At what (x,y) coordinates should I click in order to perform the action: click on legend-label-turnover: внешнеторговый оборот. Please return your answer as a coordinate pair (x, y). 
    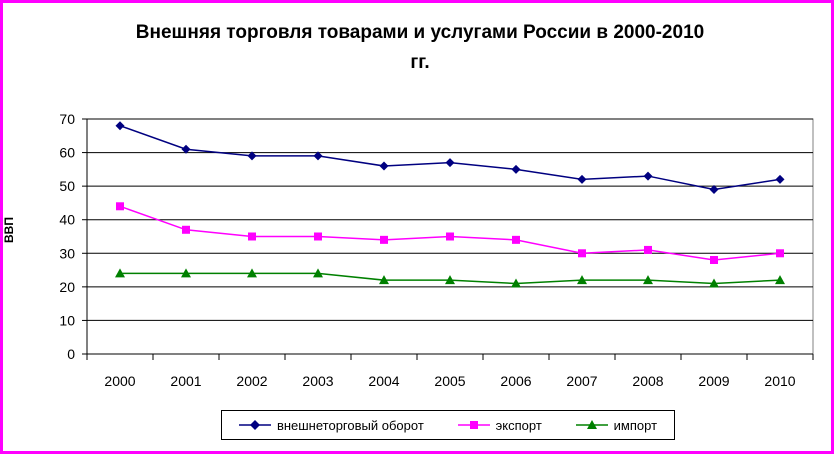
    Looking at the image, I should click on (350, 425).